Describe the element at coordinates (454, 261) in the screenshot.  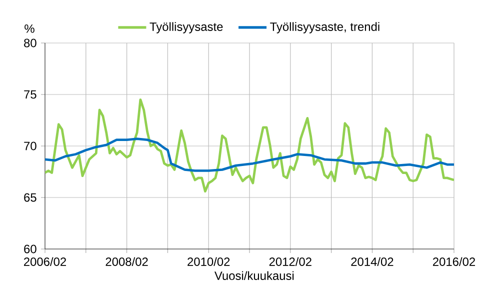
I see `x-tick-label: 2016/02` at that location.